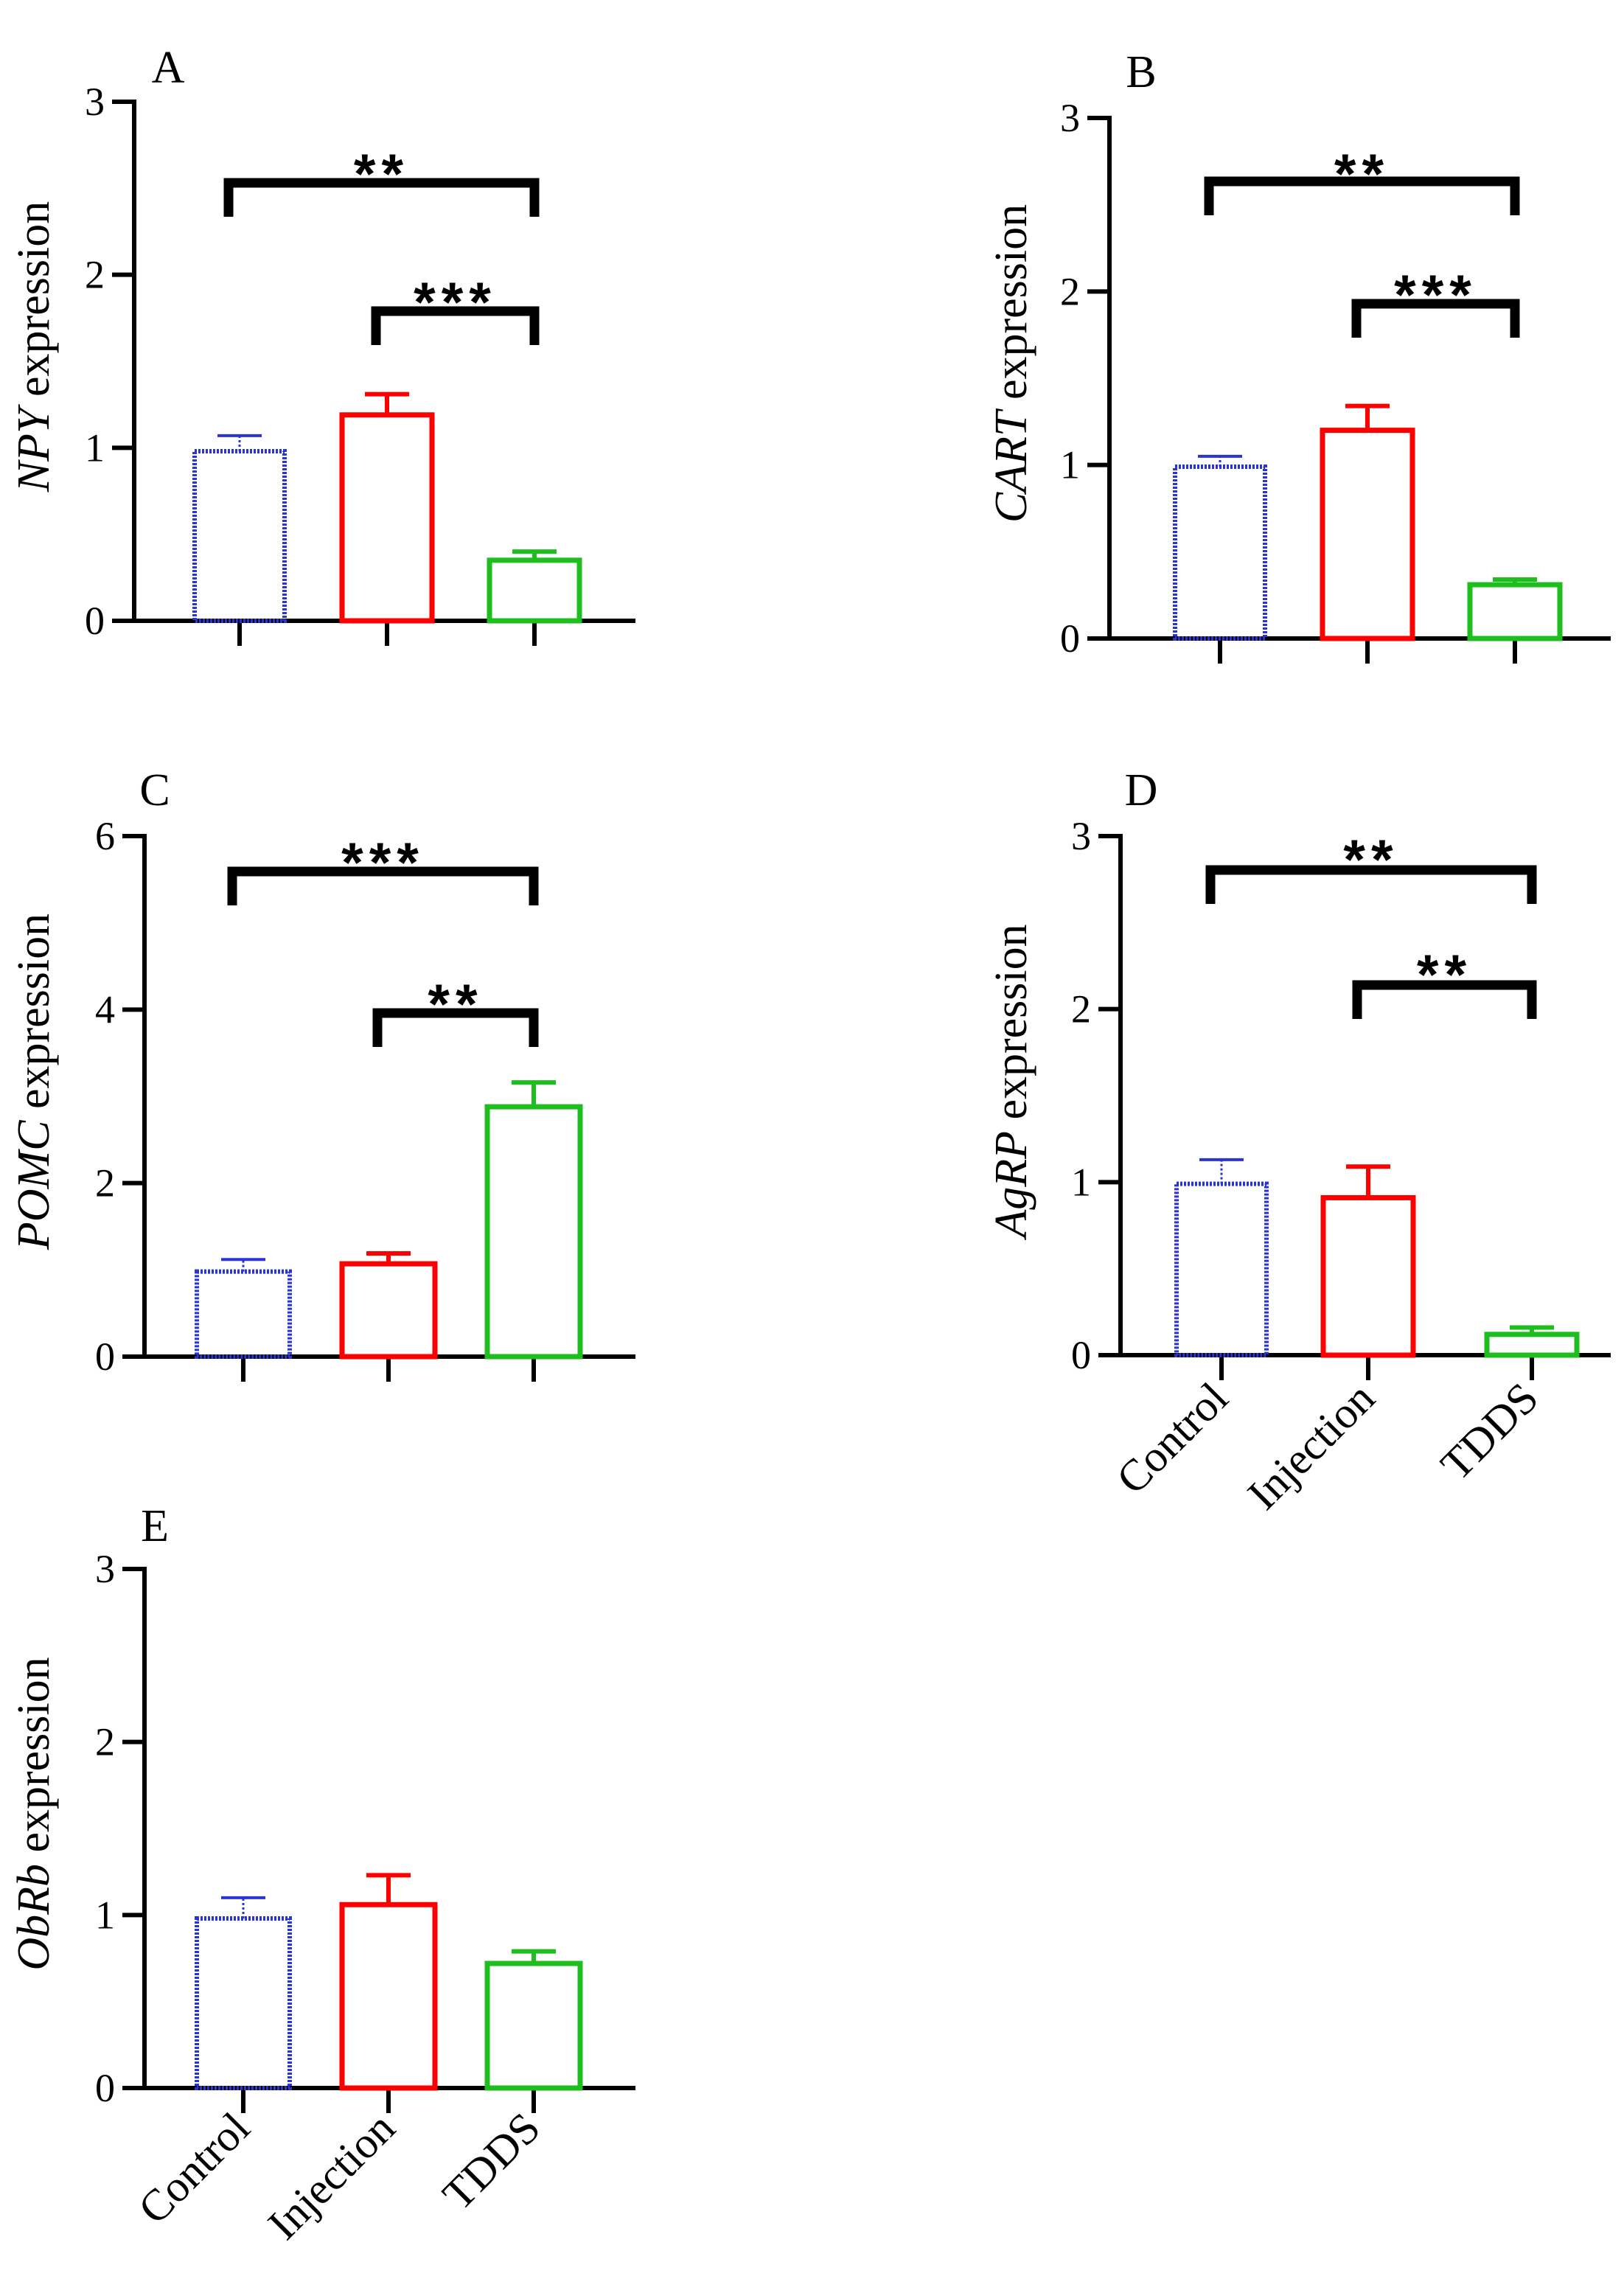  What do you see at coordinates (105, 836) in the screenshot?
I see `y-tick-label: 6` at bounding box center [105, 836].